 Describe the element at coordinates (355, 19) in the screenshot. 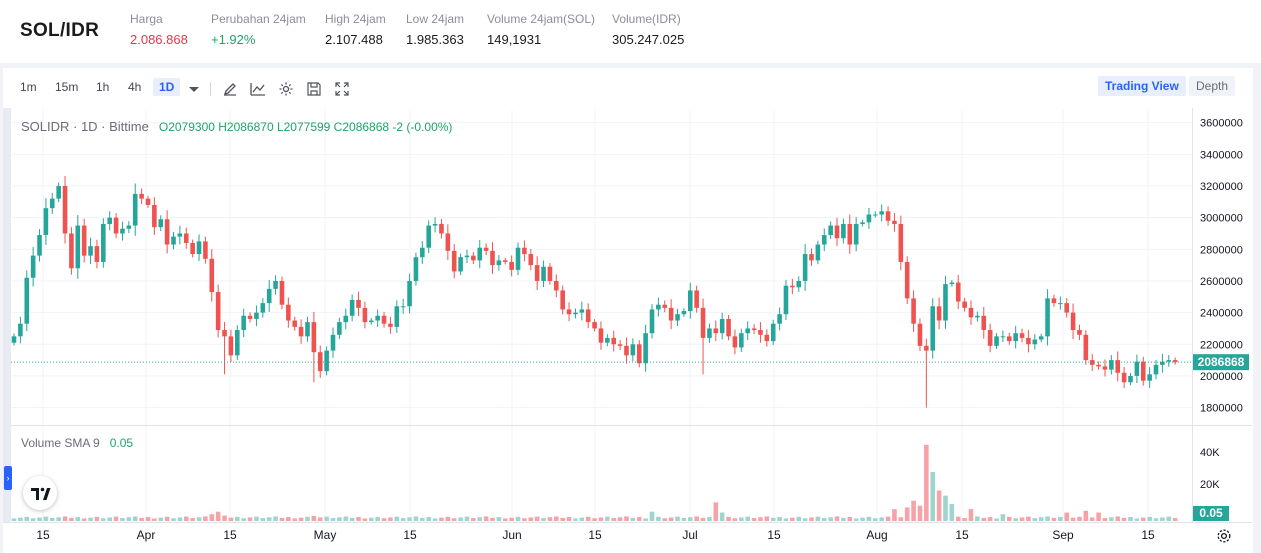

I see `stat-label: High 24jam` at that location.